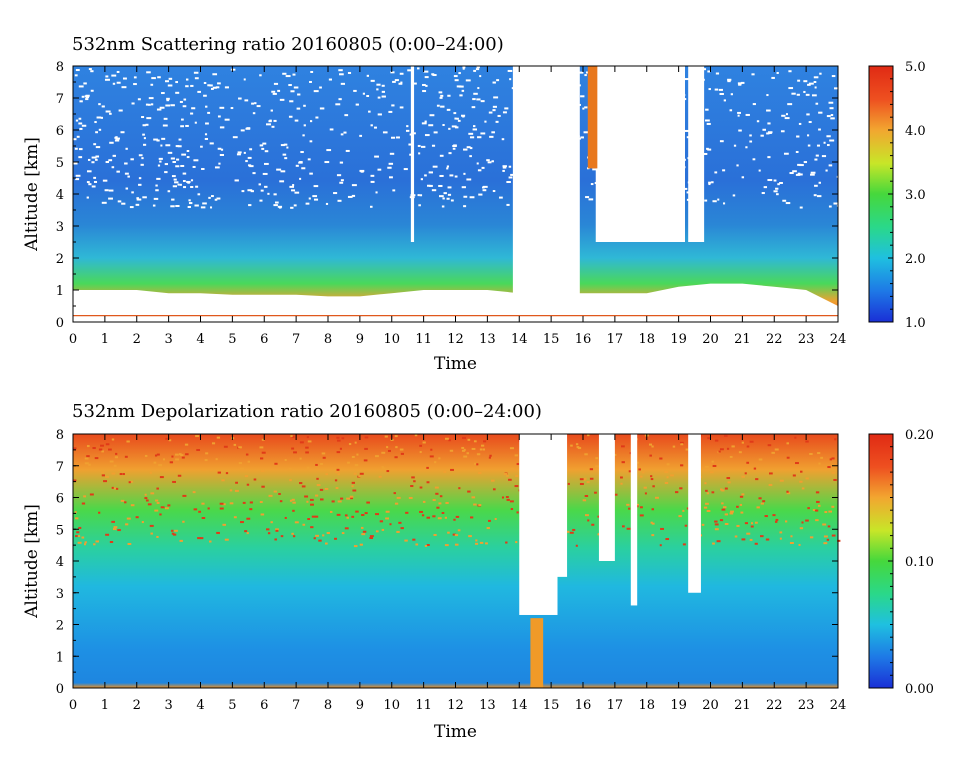  What do you see at coordinates (919, 562) in the screenshot?
I see `colorbar-tick-label: 0.10` at bounding box center [919, 562].